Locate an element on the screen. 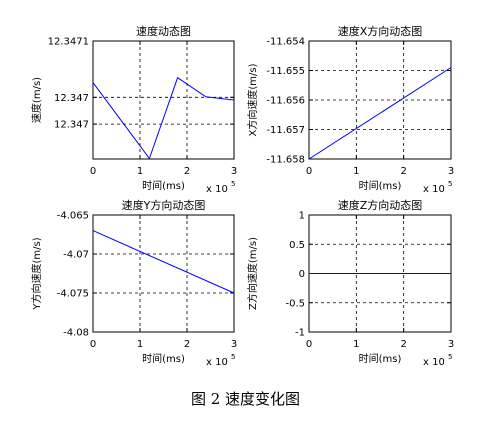 The width and height of the screenshot is (491, 424). y-tick-label: -4.065 is located at coordinates (73, 216).